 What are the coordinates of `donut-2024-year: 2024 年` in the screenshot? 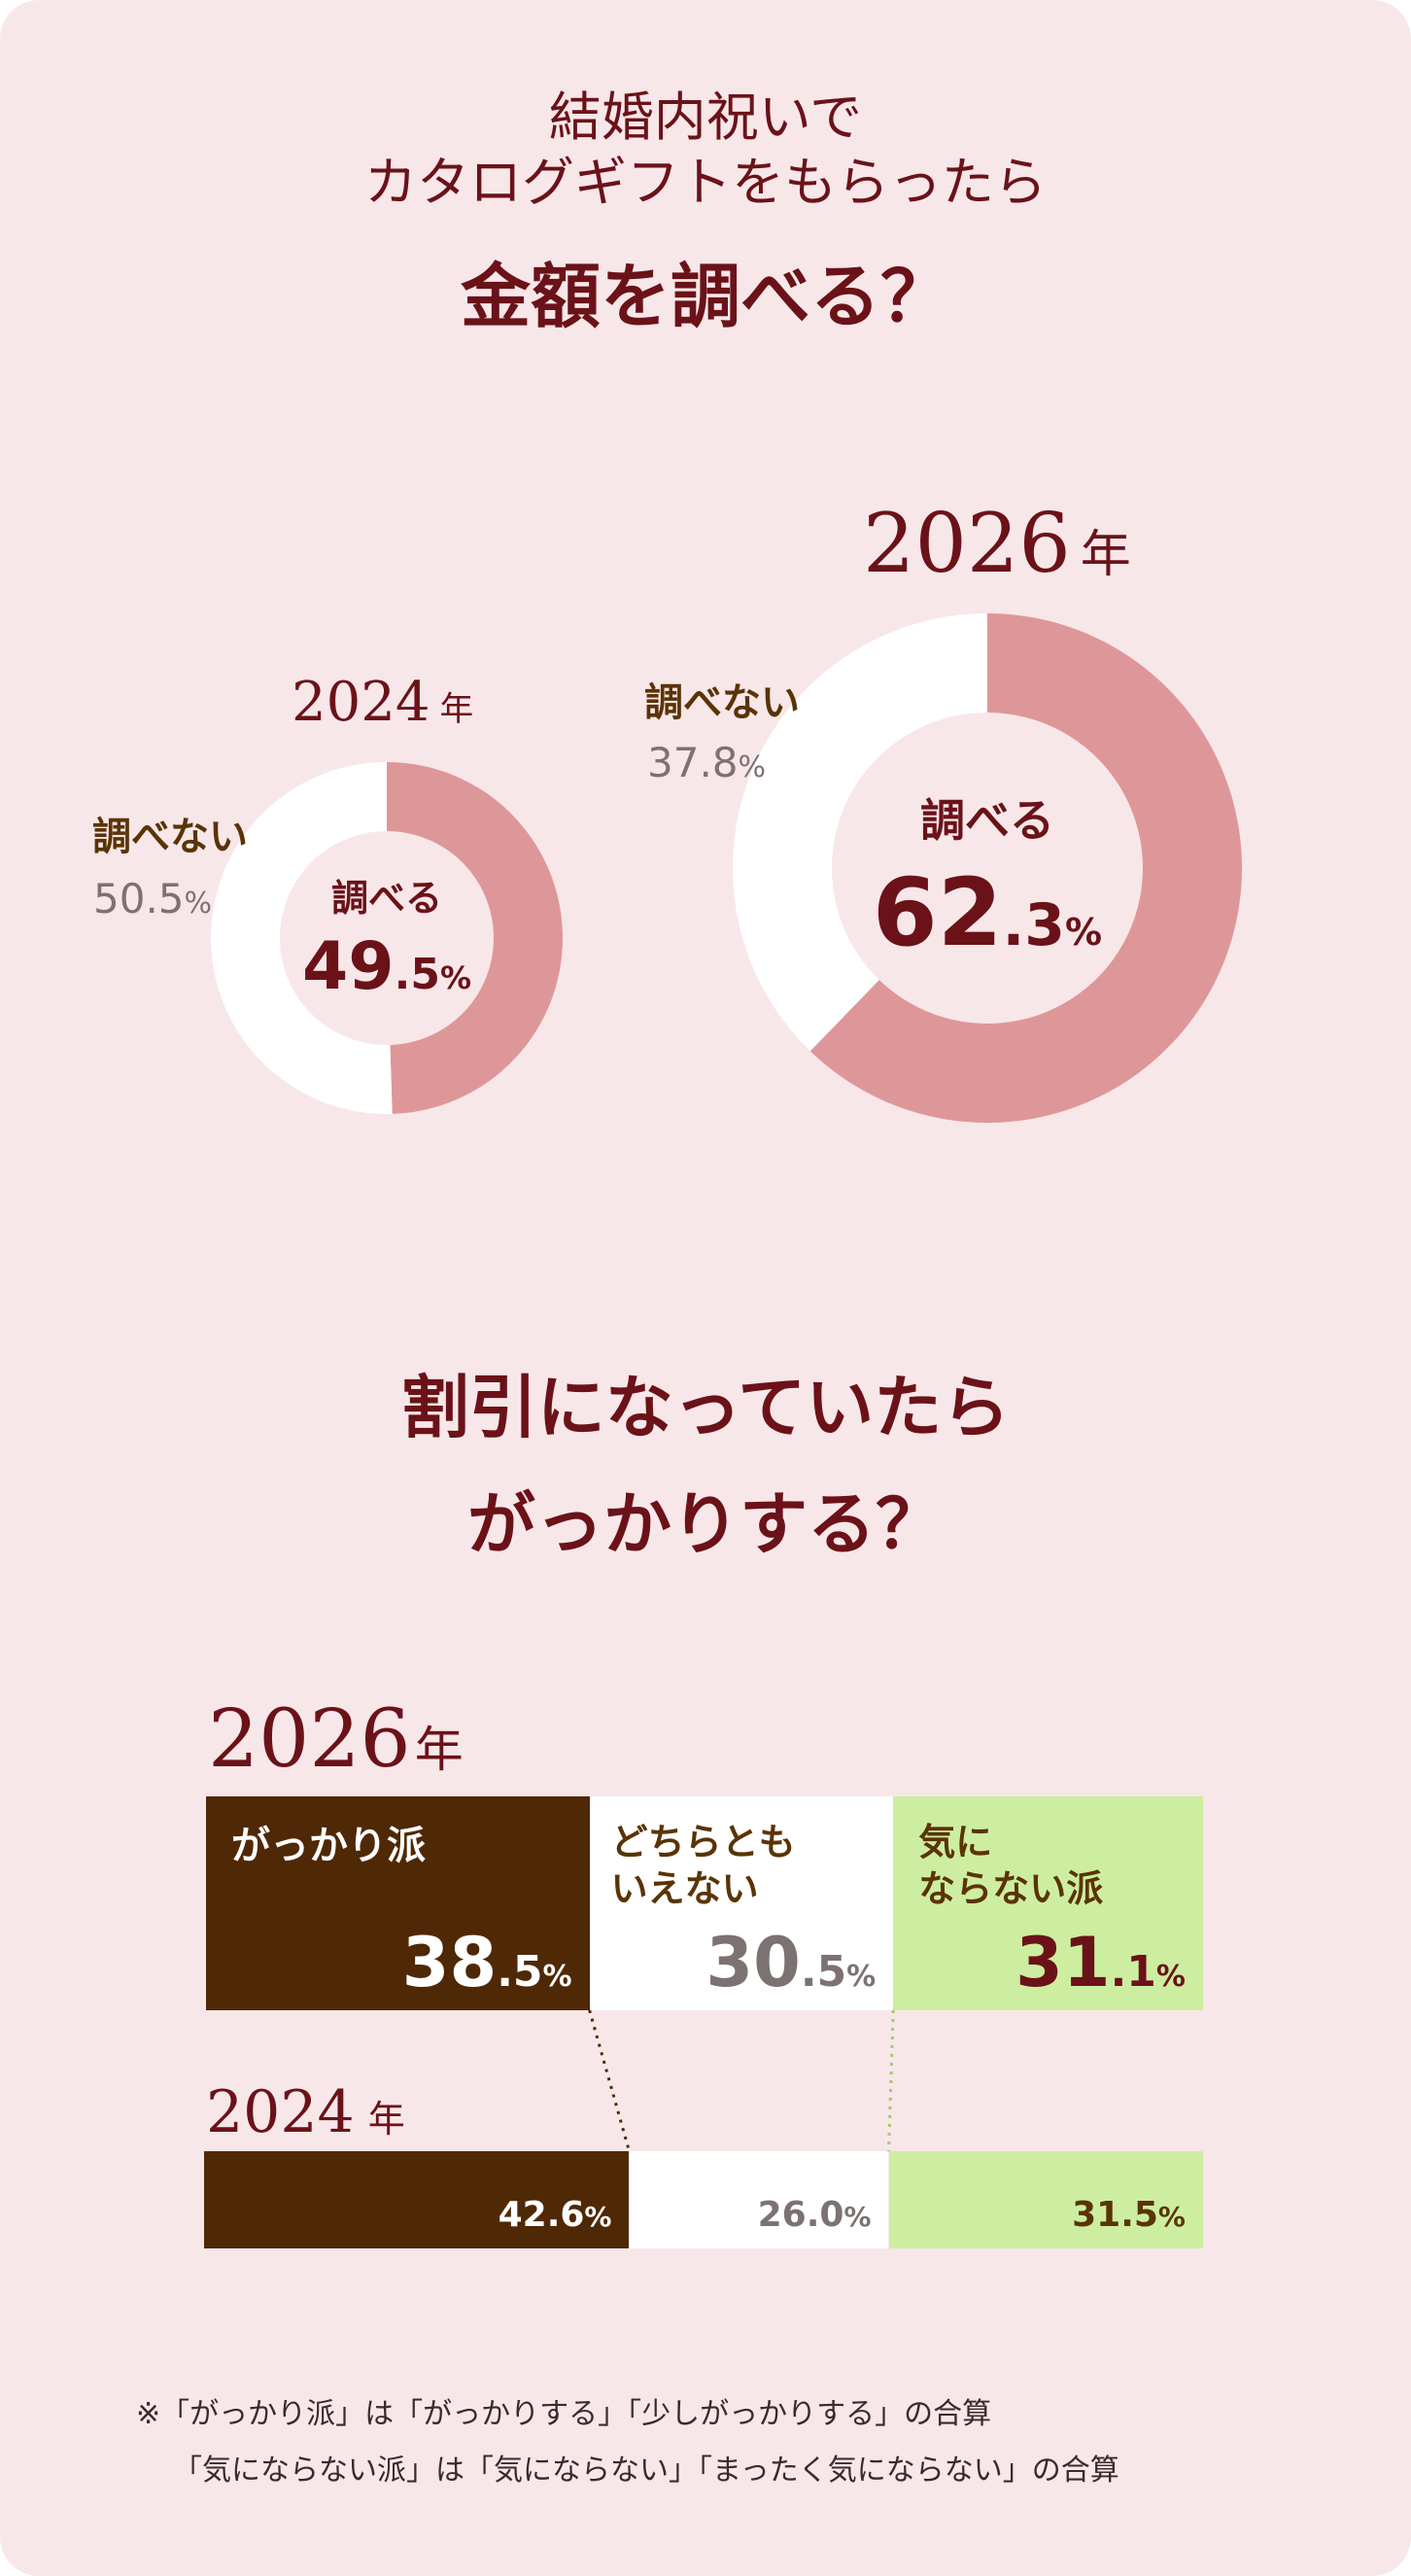 It's located at (383, 702).